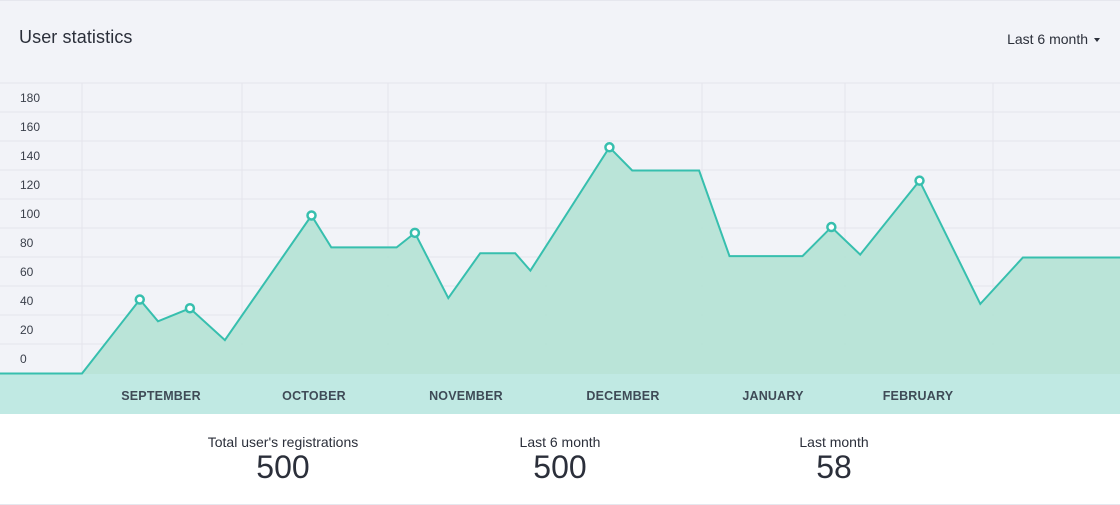  What do you see at coordinates (27, 272) in the screenshot?
I see `y-tick-label: 60` at bounding box center [27, 272].